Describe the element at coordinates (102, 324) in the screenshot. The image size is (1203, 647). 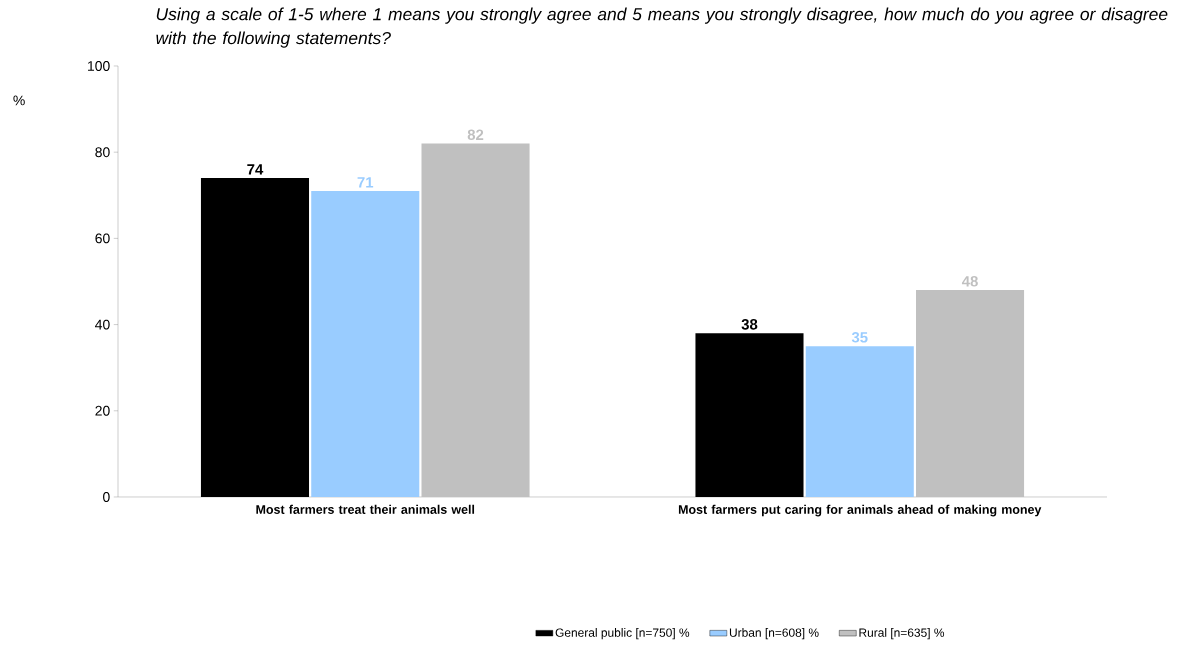
I see `y-tick-label: 40` at that location.